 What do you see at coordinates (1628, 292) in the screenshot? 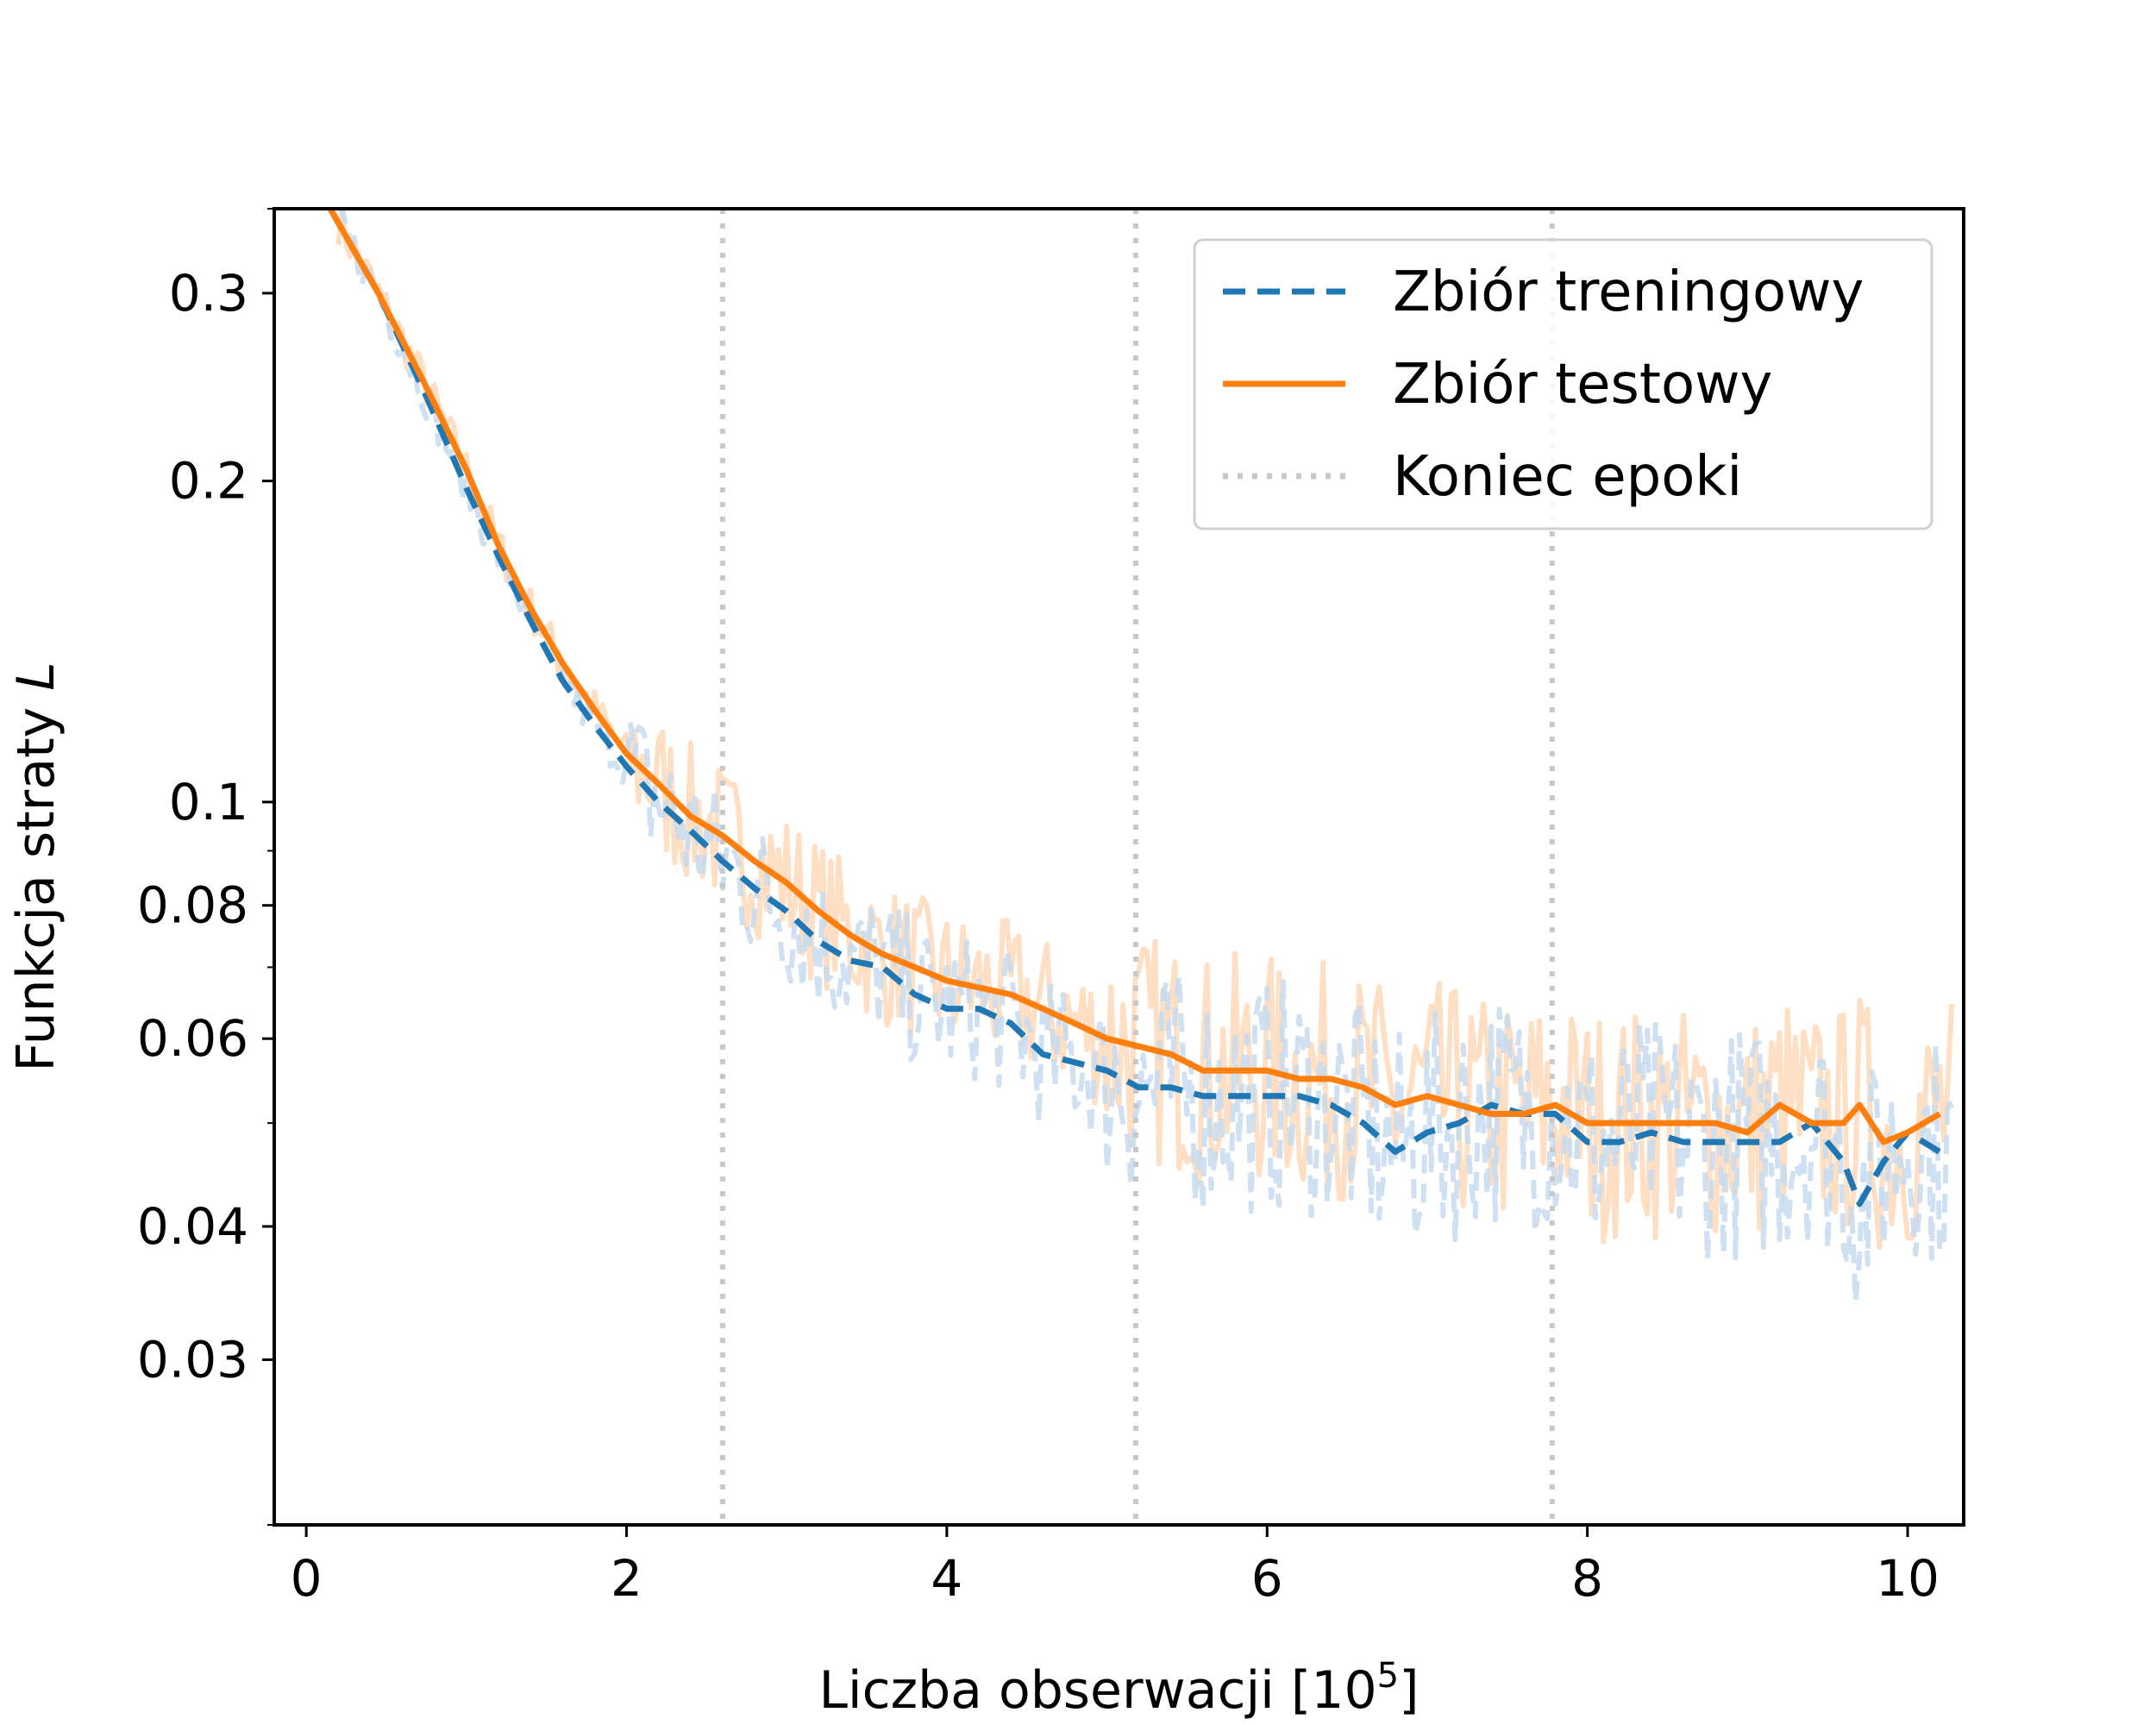
I see `legend-label: Zbiór treningowy` at bounding box center [1628, 292].